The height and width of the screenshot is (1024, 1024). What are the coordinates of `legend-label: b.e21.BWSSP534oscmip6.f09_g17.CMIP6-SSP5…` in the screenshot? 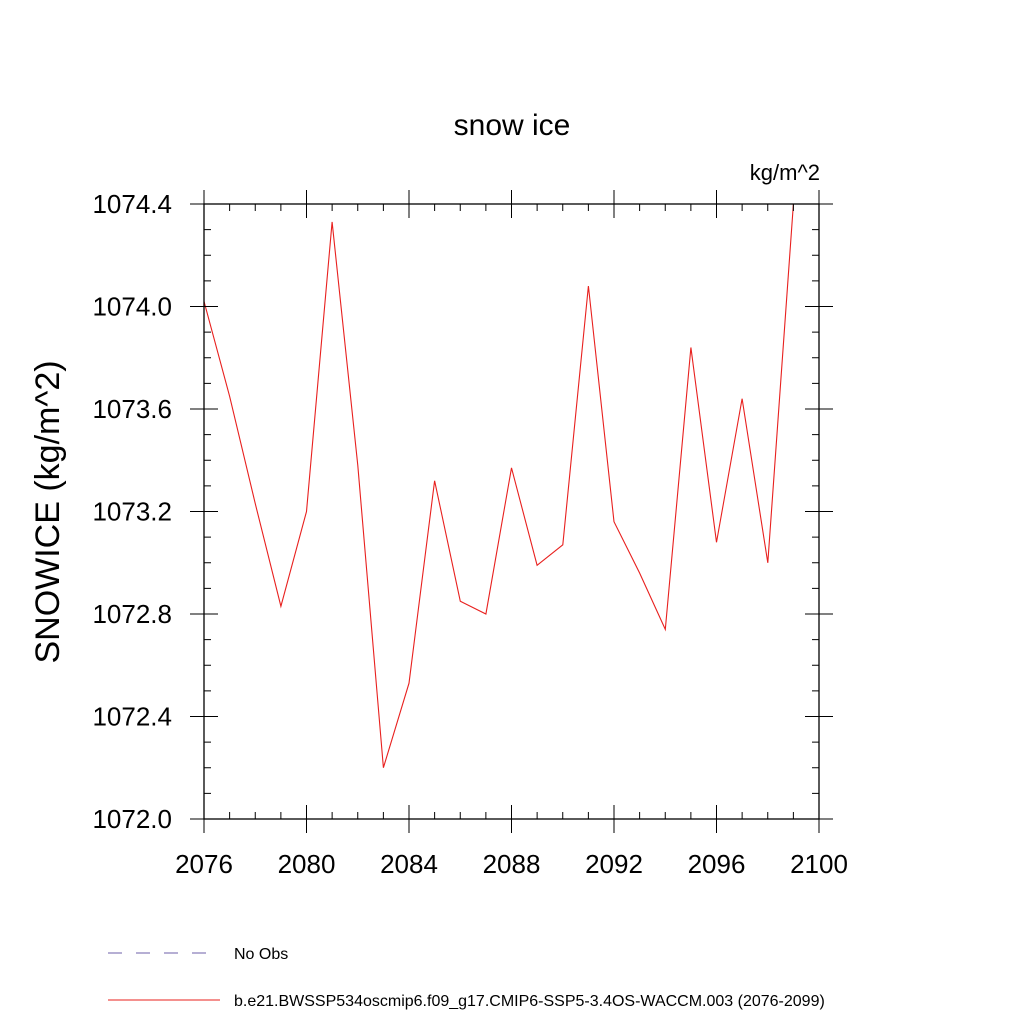 It's located at (529, 1001).